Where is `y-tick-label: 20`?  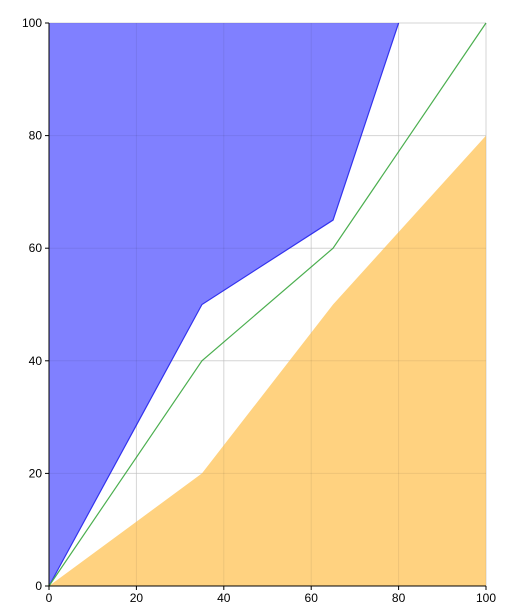 y-tick-label: 20 is located at coordinates (36, 473).